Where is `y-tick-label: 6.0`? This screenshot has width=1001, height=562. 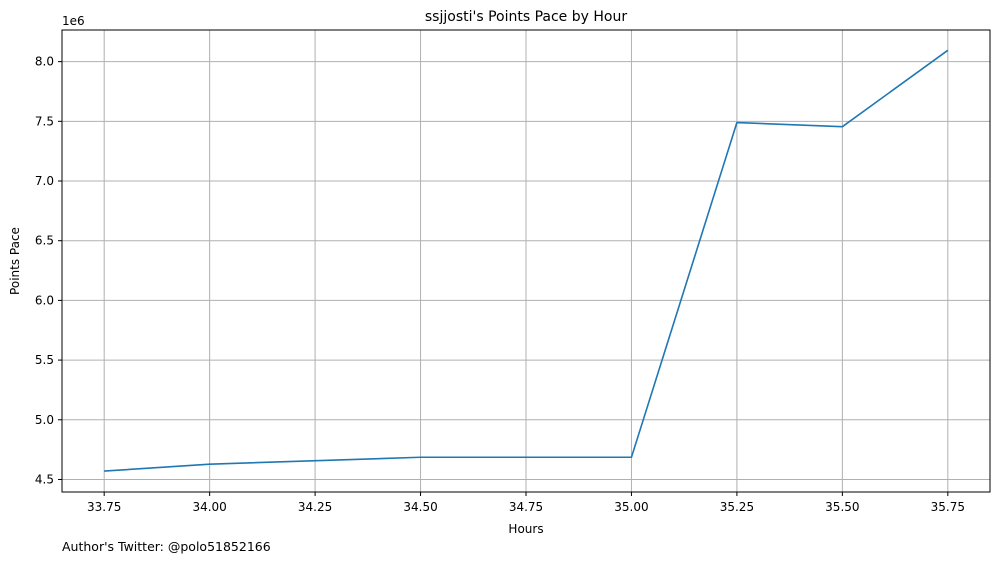 y-tick-label: 6.0 is located at coordinates (44, 300).